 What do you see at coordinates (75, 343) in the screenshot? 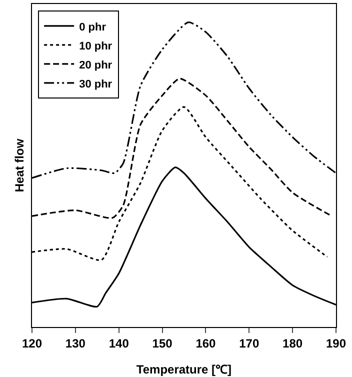
I see `x-tick-label: 130` at bounding box center [75, 343].